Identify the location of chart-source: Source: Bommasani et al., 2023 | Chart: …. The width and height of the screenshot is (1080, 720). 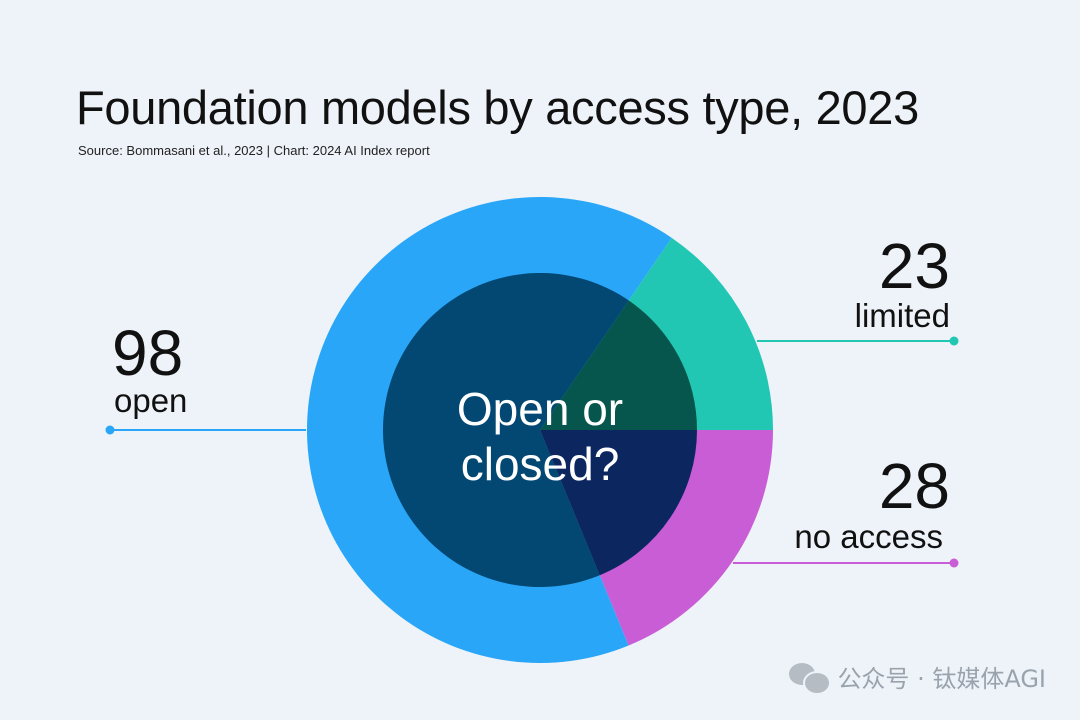
(254, 150).